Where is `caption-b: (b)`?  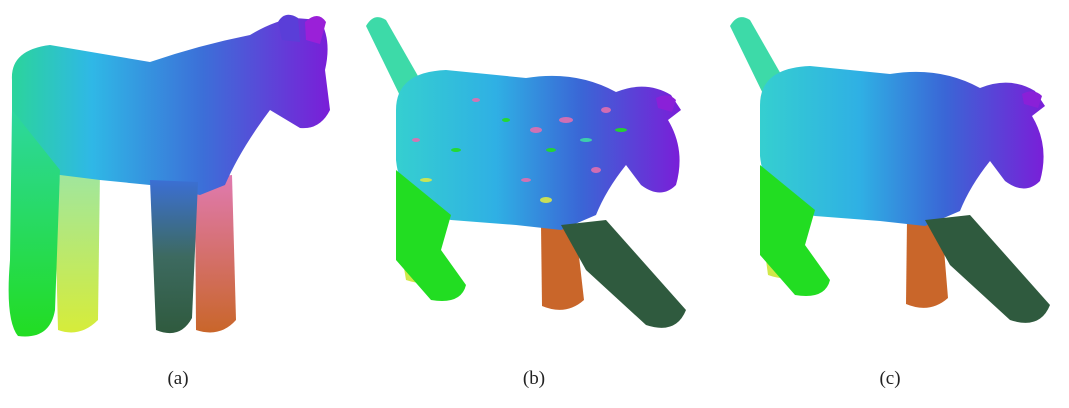
caption-b: (b) is located at coordinates (534, 378).